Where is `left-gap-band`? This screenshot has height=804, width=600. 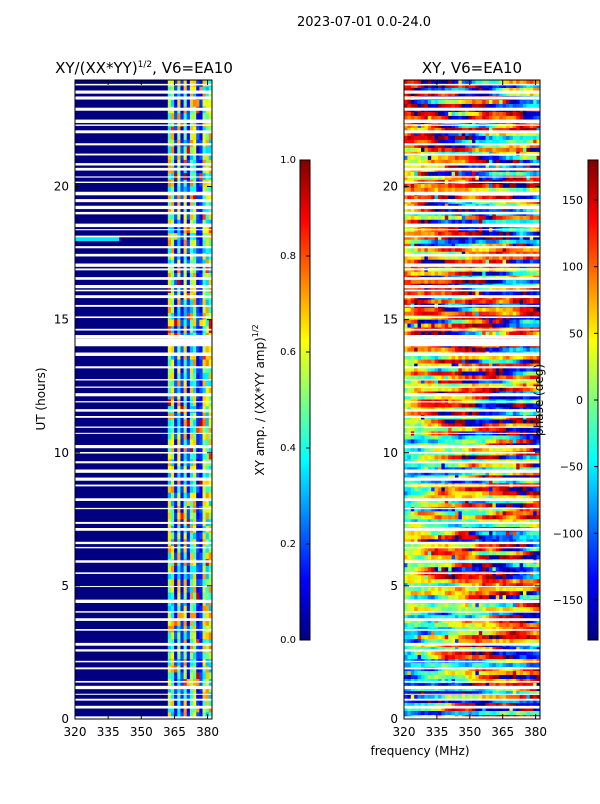
left-gap-band is located at coordinates (143, 342).